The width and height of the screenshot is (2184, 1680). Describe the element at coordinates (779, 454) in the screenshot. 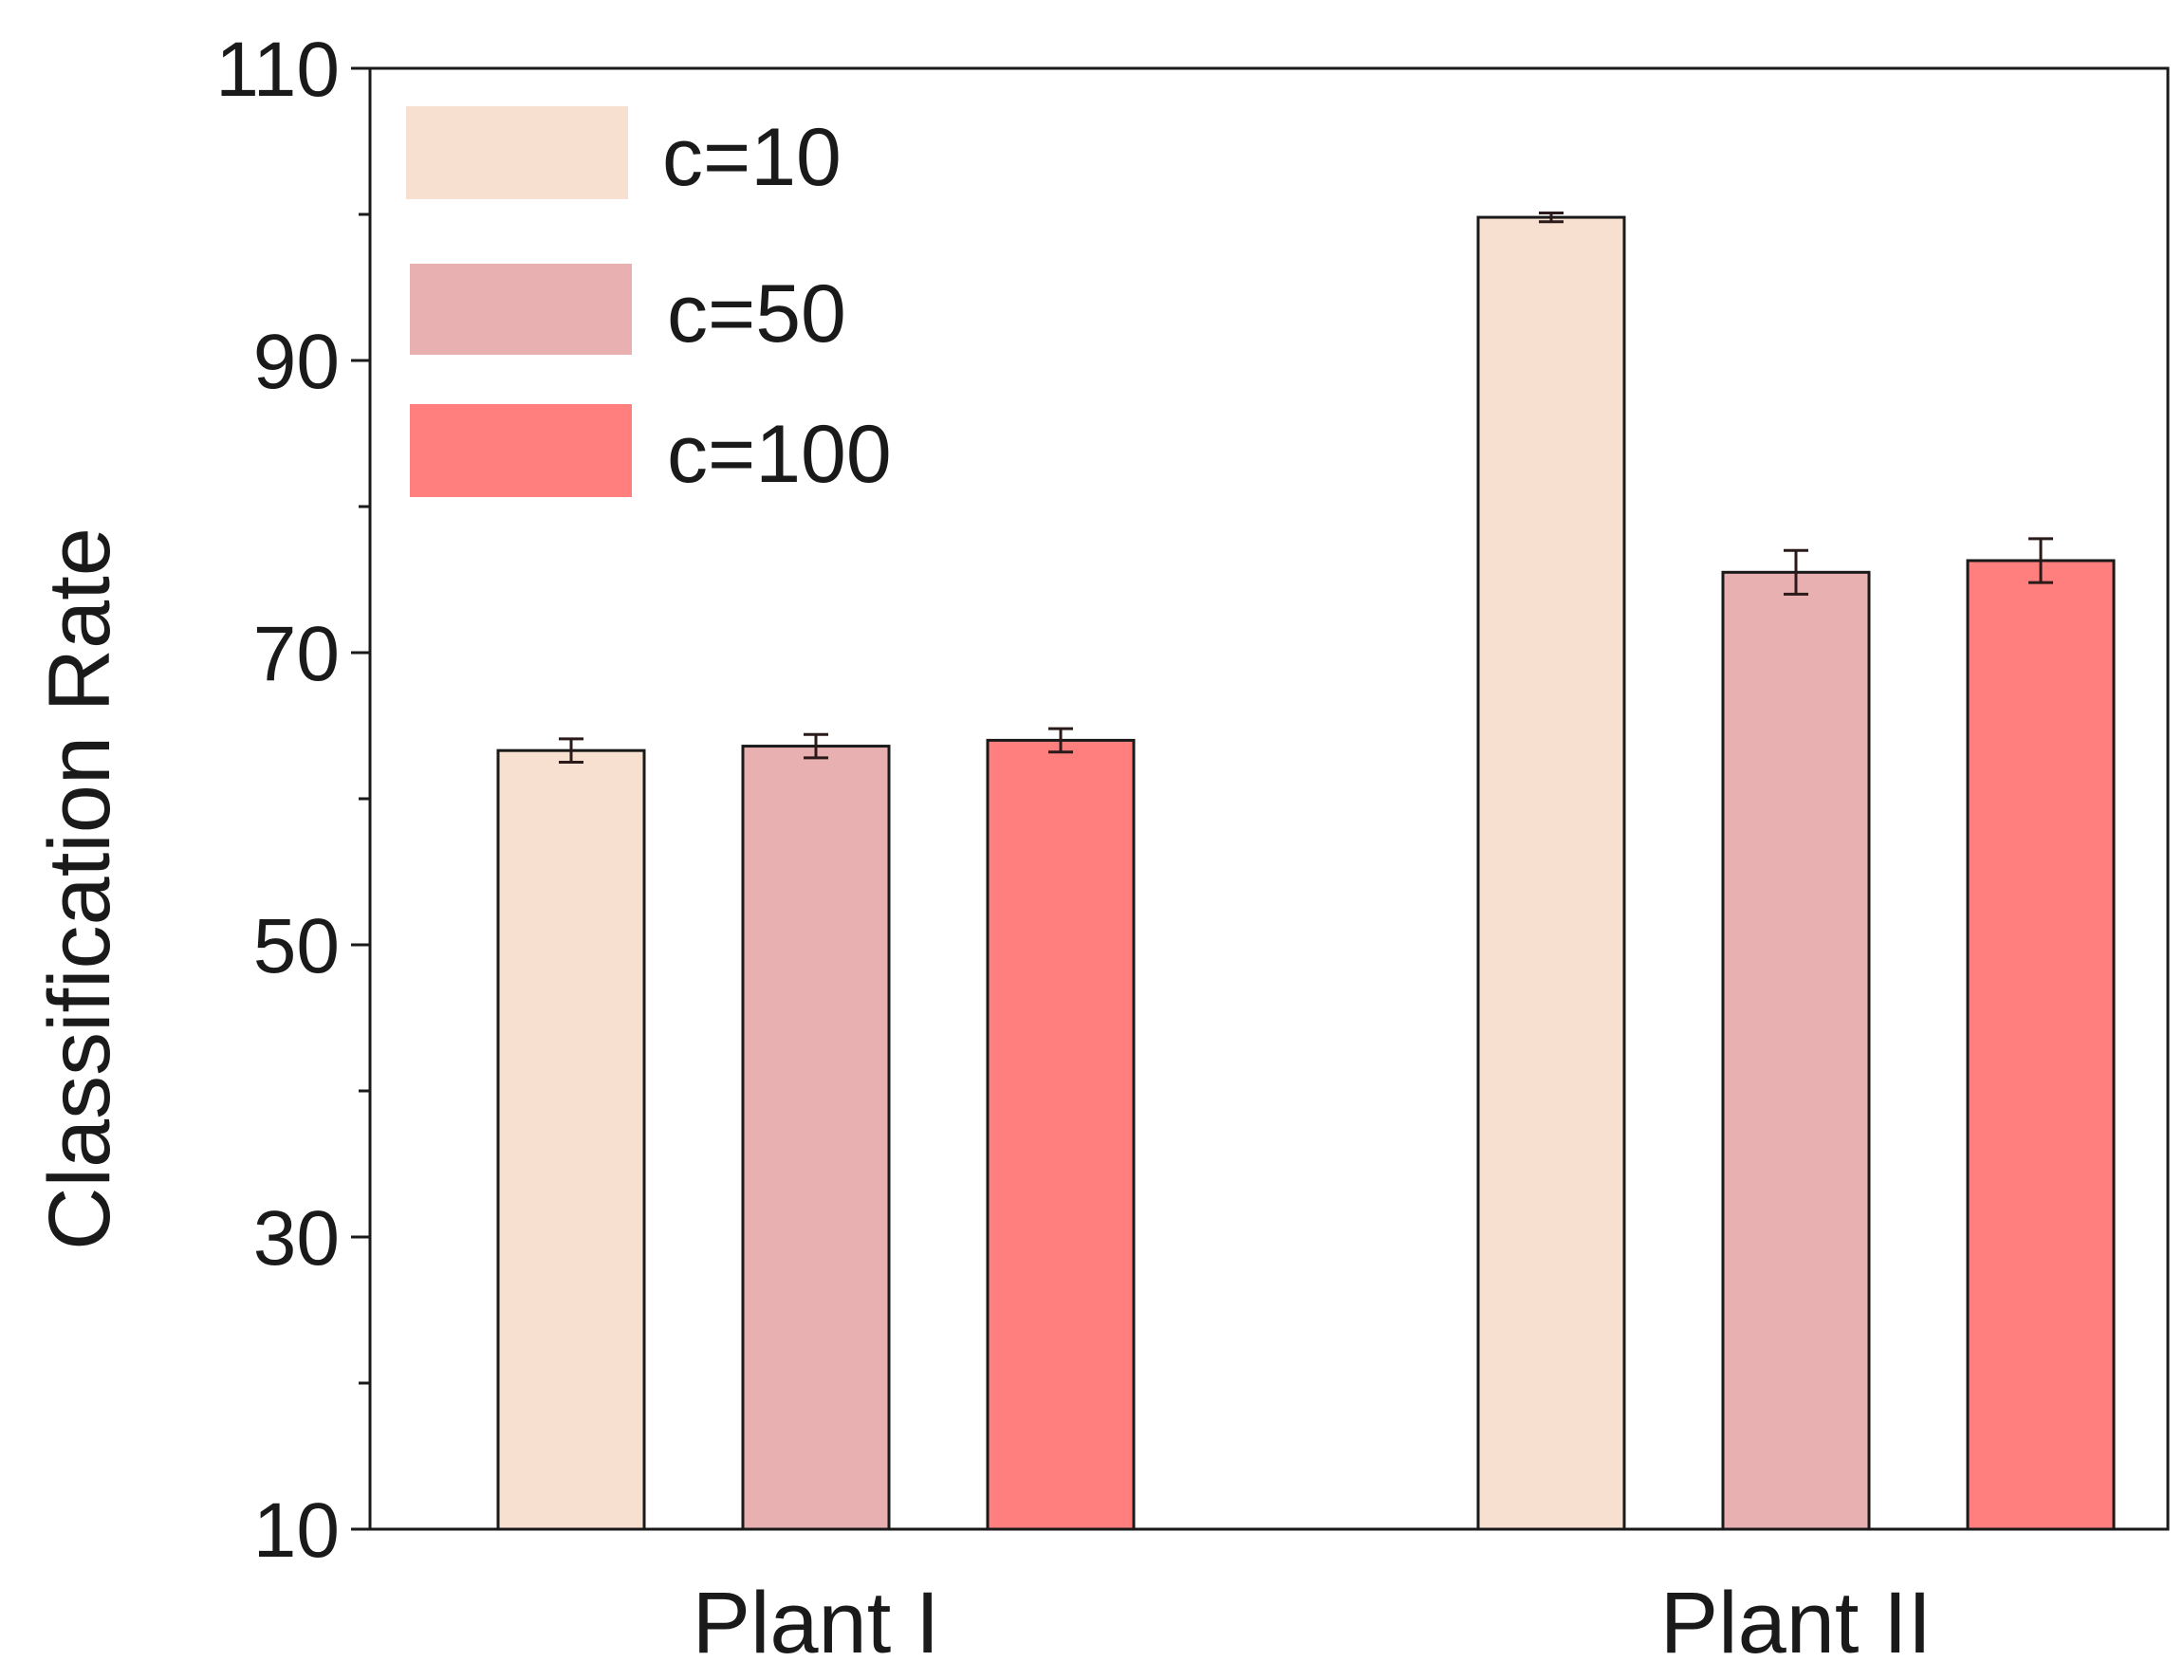

I see `legend-label: c=100` at that location.